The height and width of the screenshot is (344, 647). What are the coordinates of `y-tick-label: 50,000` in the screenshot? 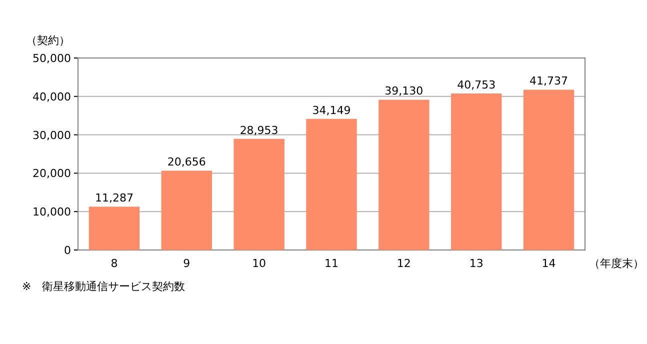 It's located at (51, 58).